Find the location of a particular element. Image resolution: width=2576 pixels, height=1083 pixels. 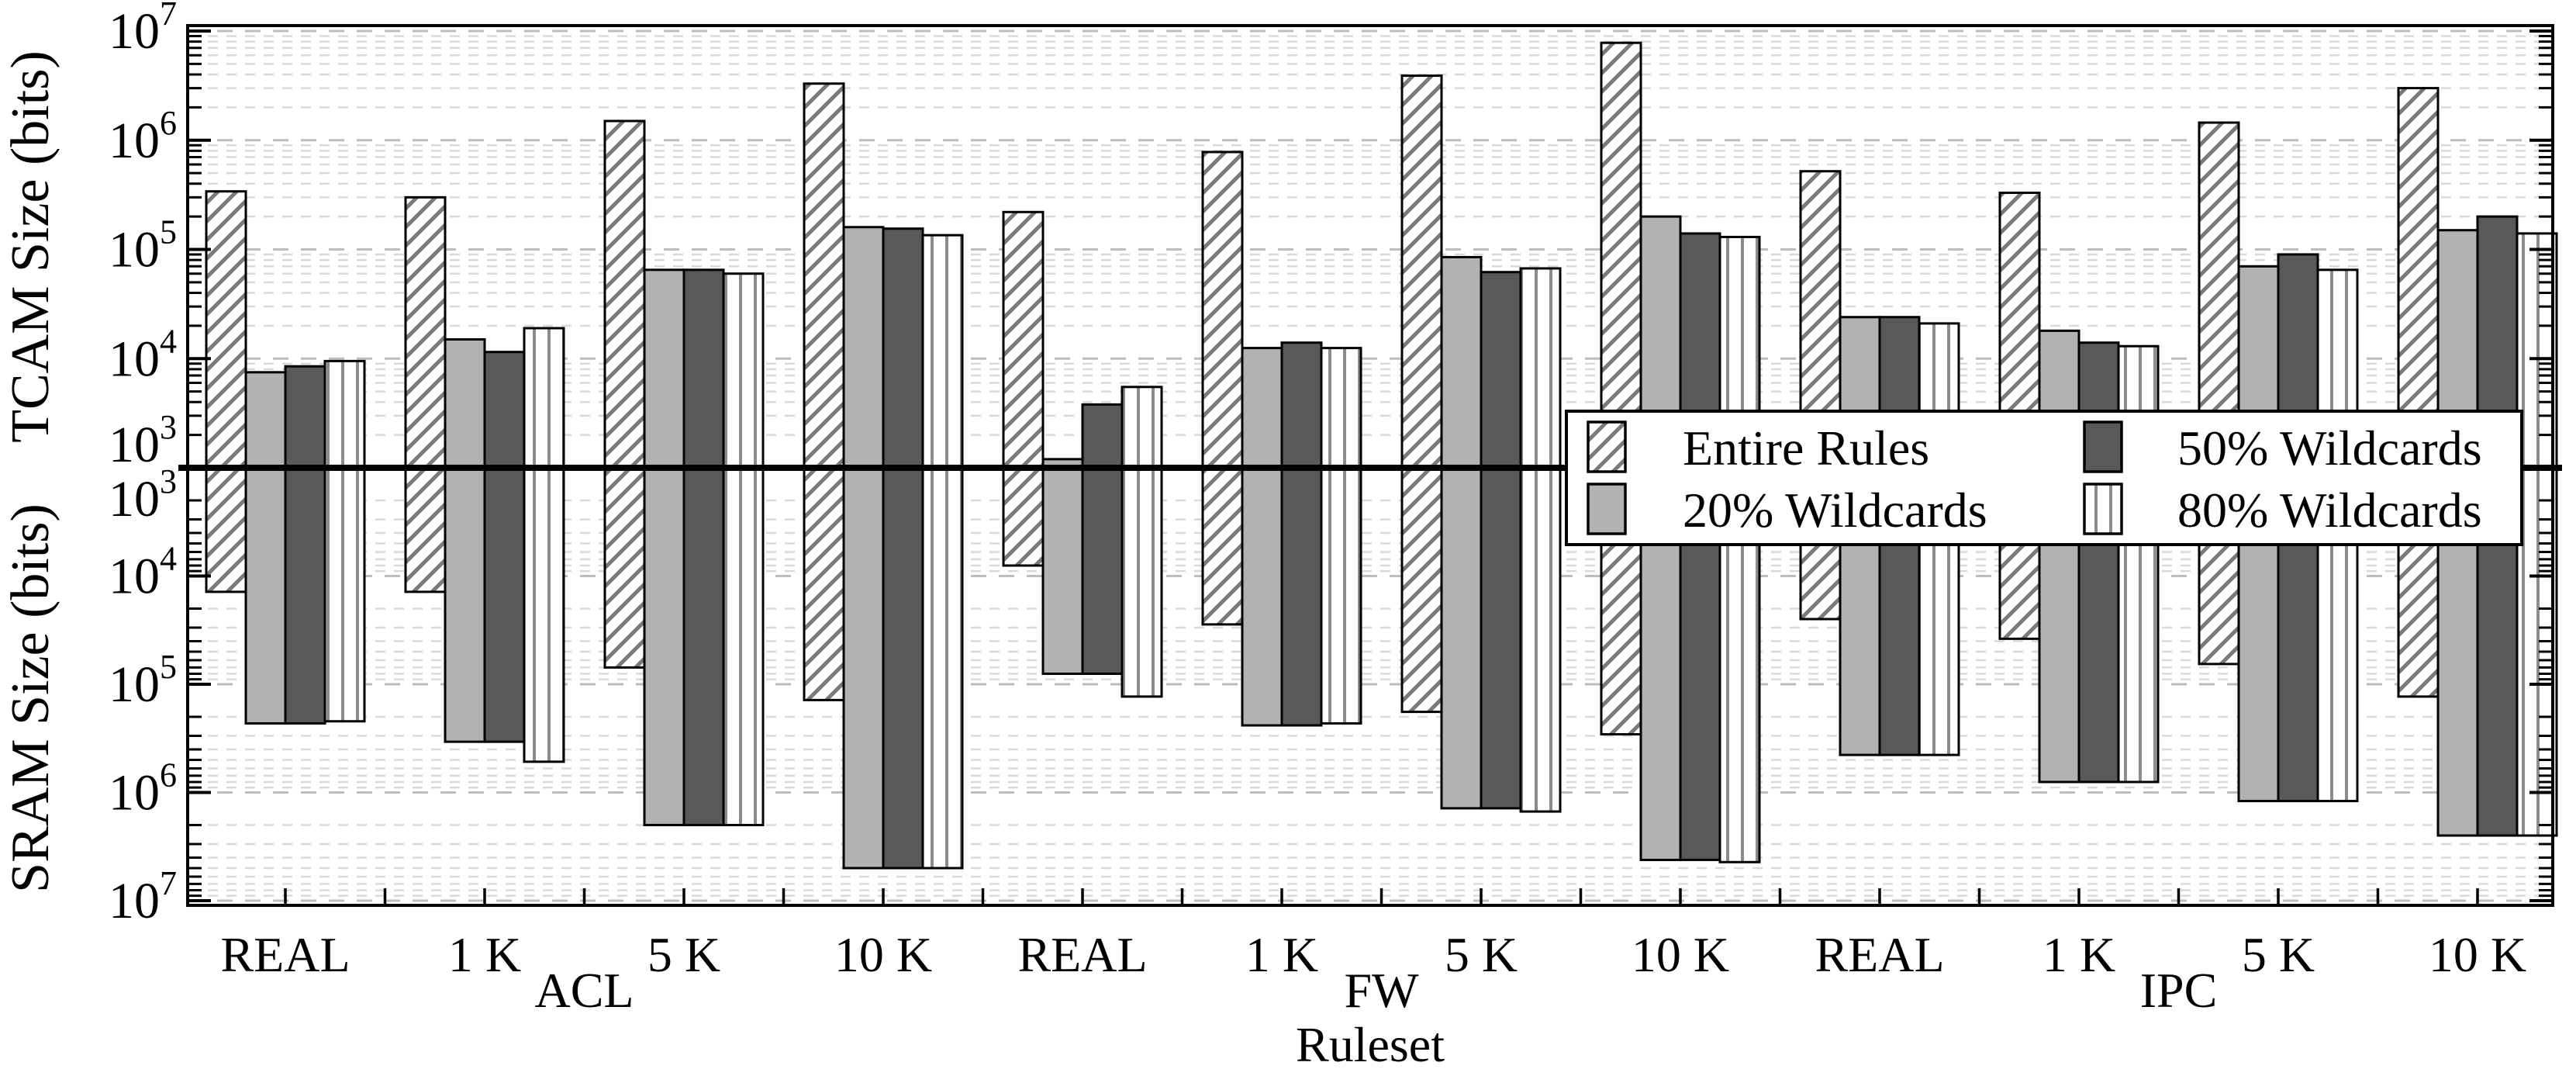

legend-label-3: 80% Wildcards is located at coordinates (2329, 510).